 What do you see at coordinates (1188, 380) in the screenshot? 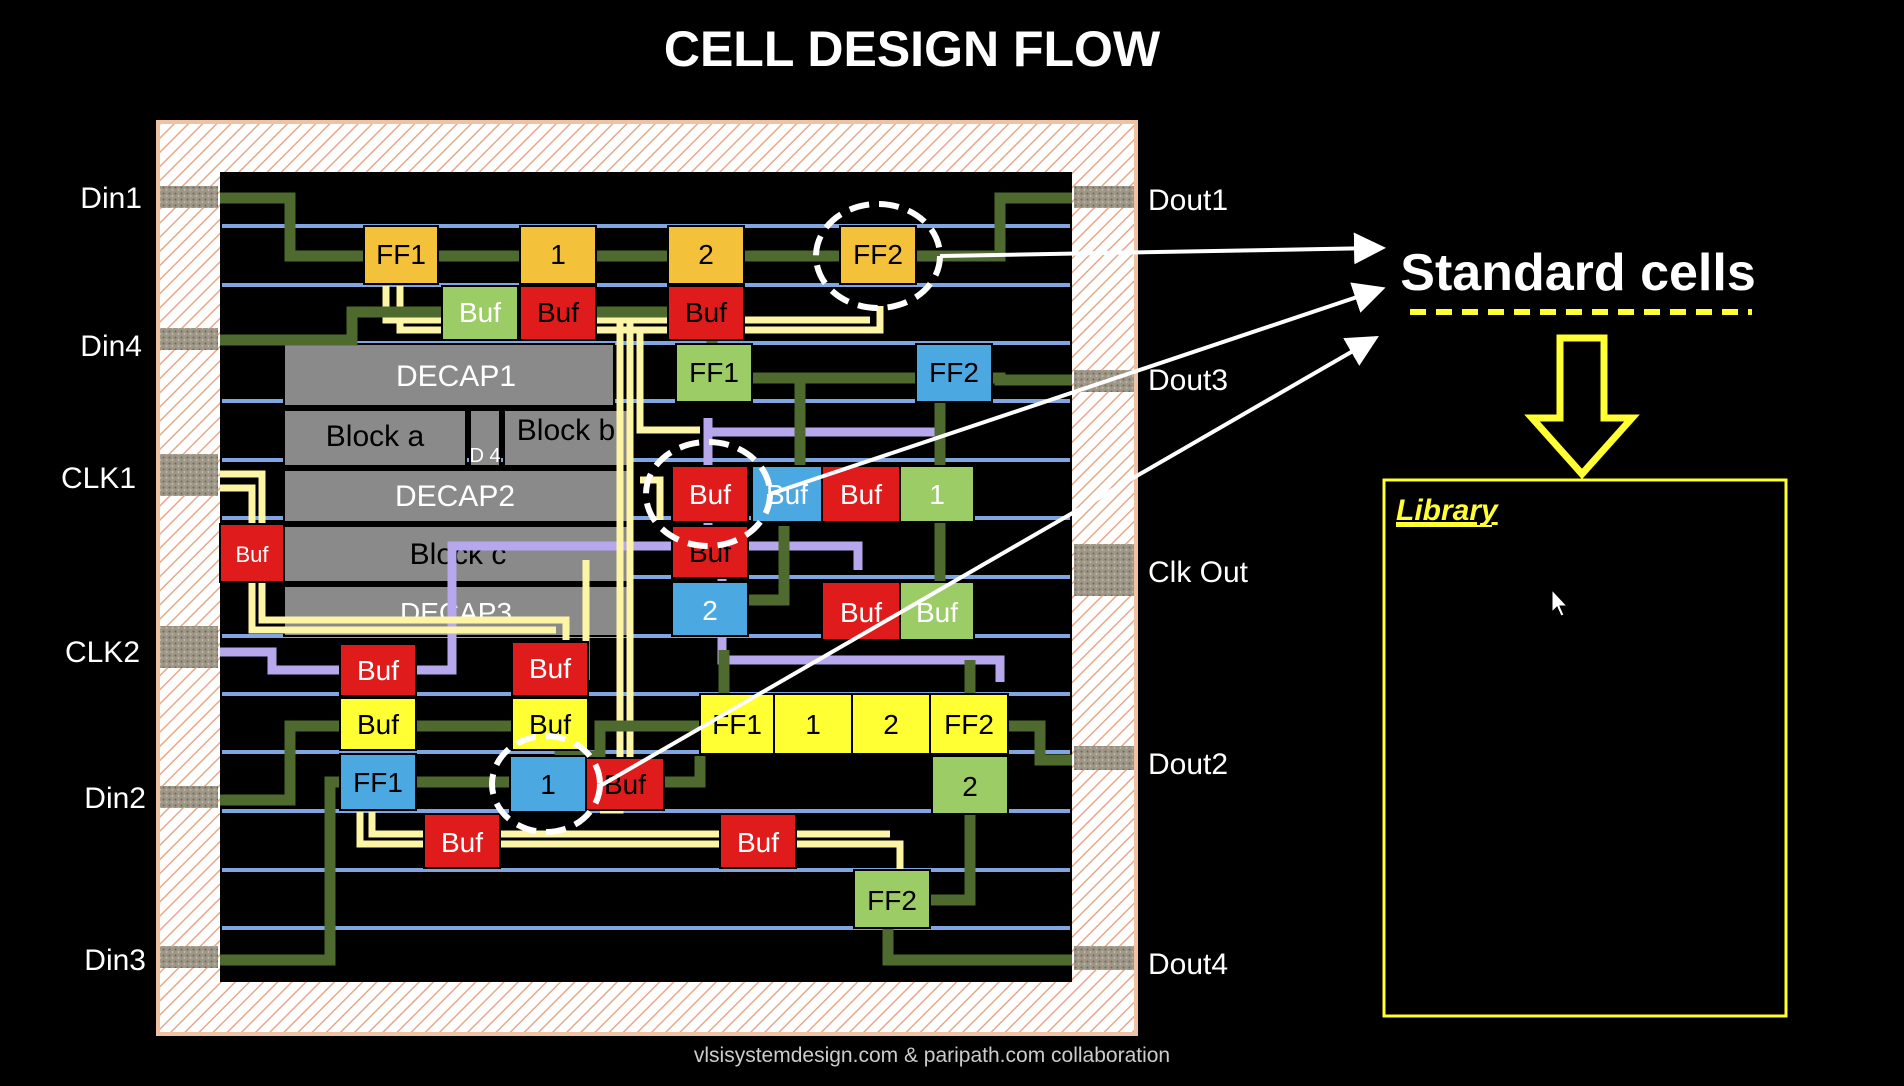
I see `pin-label-dout3: Dout3` at bounding box center [1188, 380].